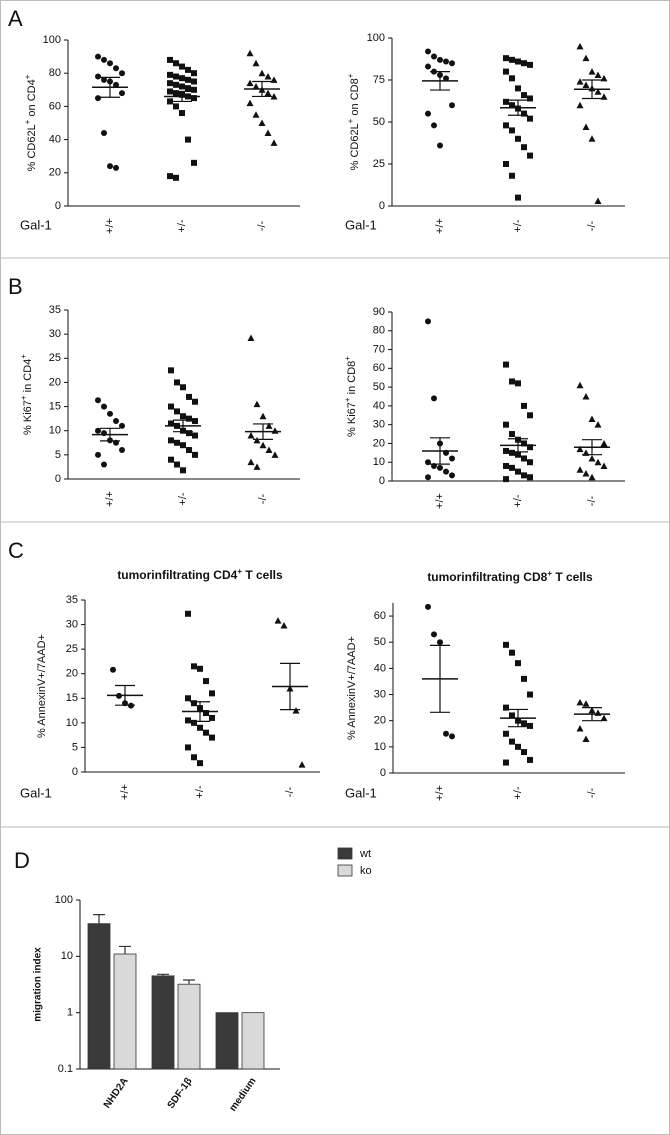  What do you see at coordinates (487, 577) in the screenshot?
I see `chart-title-part: tumorinfiltrating CD8` at bounding box center [487, 577].